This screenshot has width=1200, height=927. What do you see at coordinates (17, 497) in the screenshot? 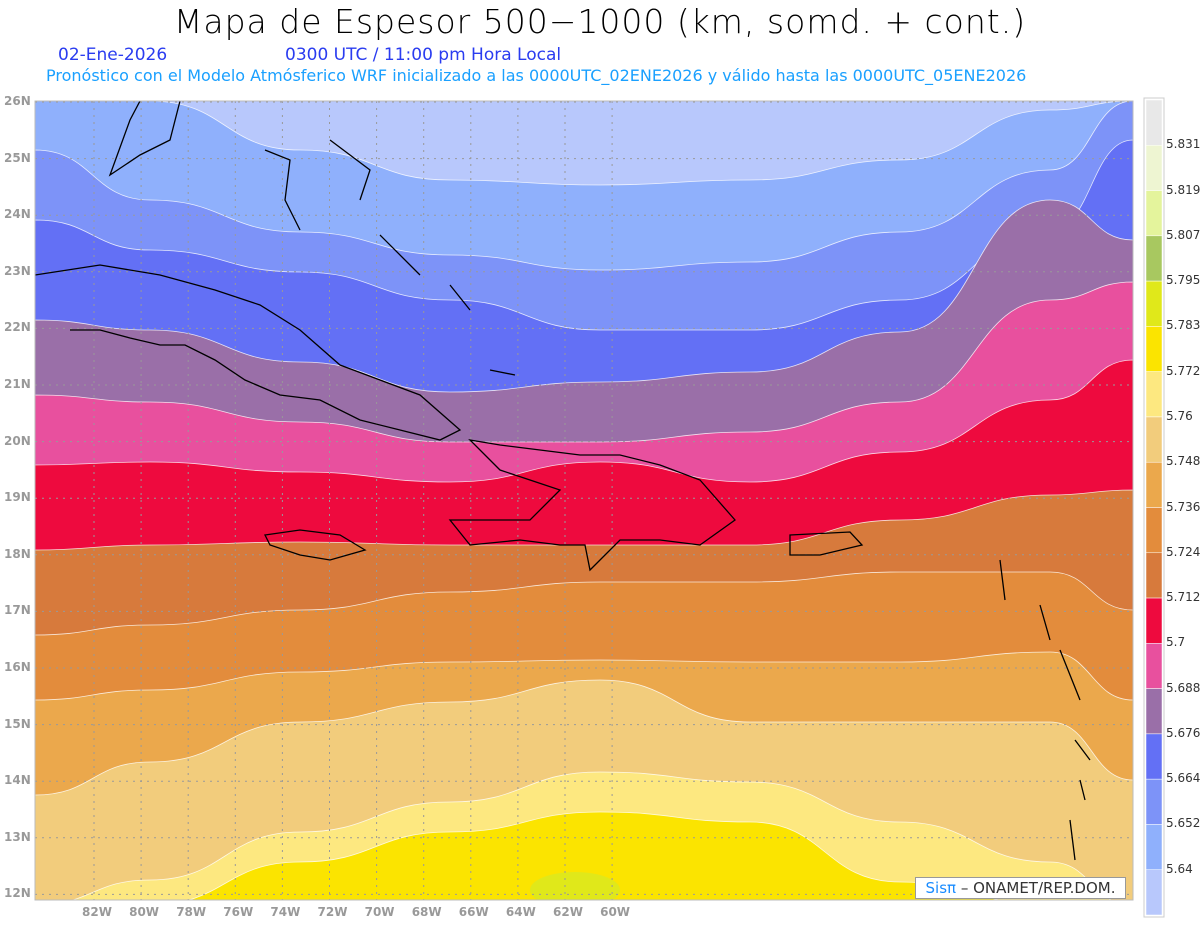
I see `latitude-label: 19N` at bounding box center [17, 497].